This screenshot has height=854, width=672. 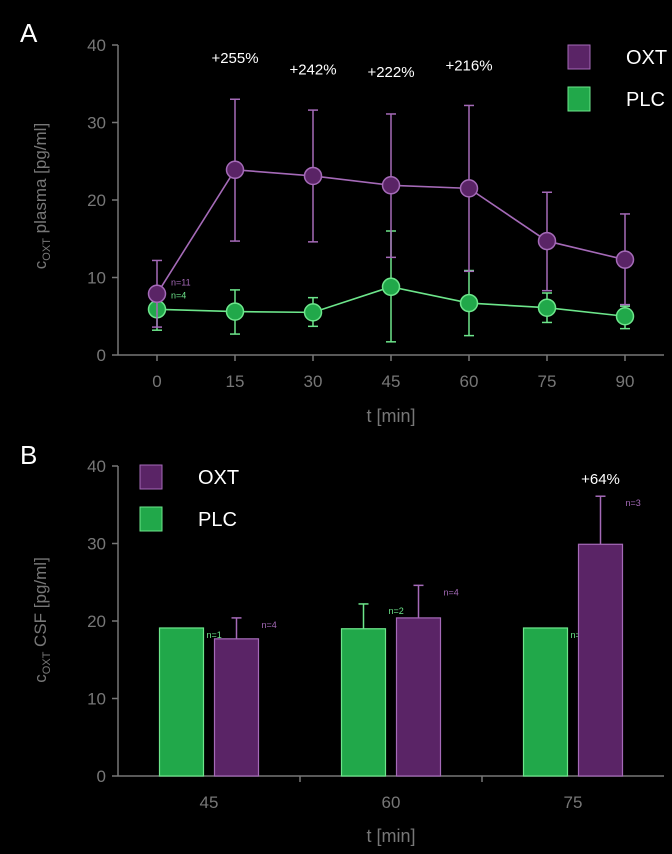 I want to click on percent-change-annotation: +222%, so click(x=390, y=72).